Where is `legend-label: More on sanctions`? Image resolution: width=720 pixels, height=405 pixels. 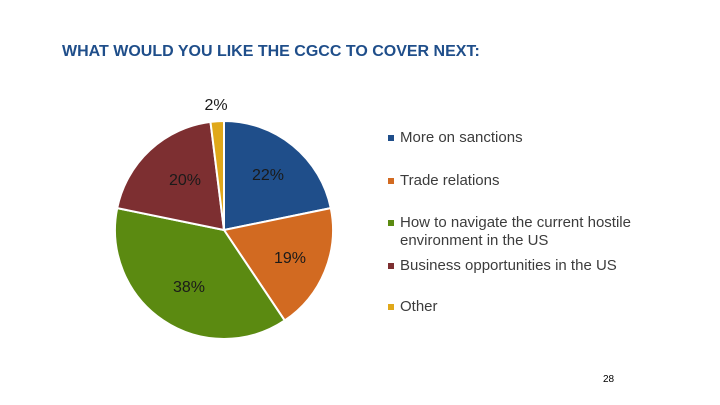
legend-label: More on sanctions is located at coordinates (461, 137).